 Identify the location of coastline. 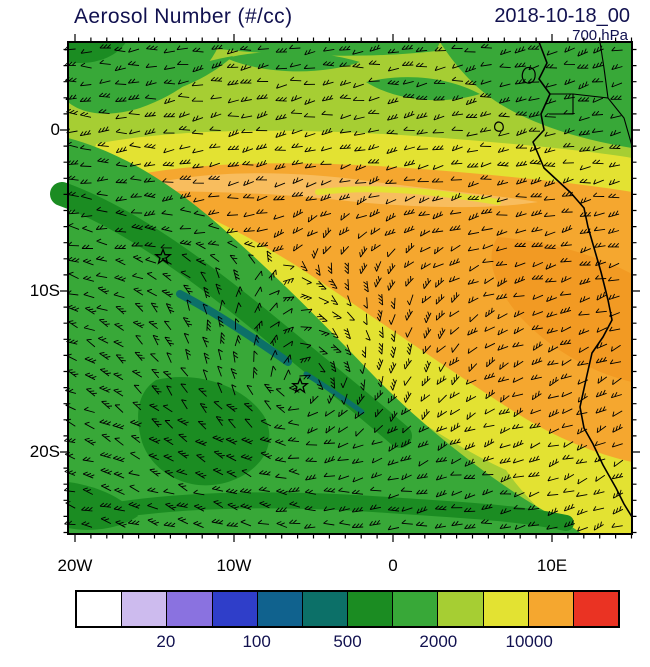
(582, 279).